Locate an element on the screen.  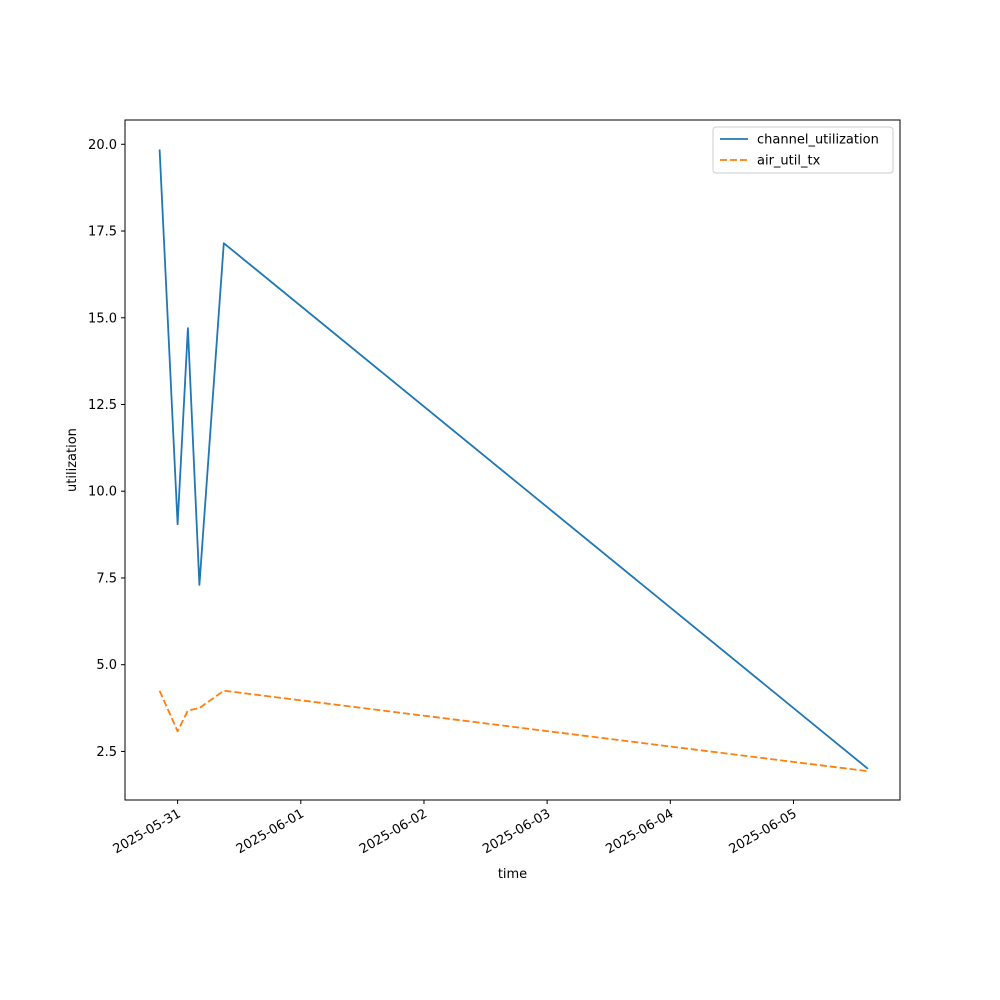
y-axis: 2.5 5.0 7.5 10.0 12.5 15.0 17.5 20.0 is located at coordinates (106, 449).